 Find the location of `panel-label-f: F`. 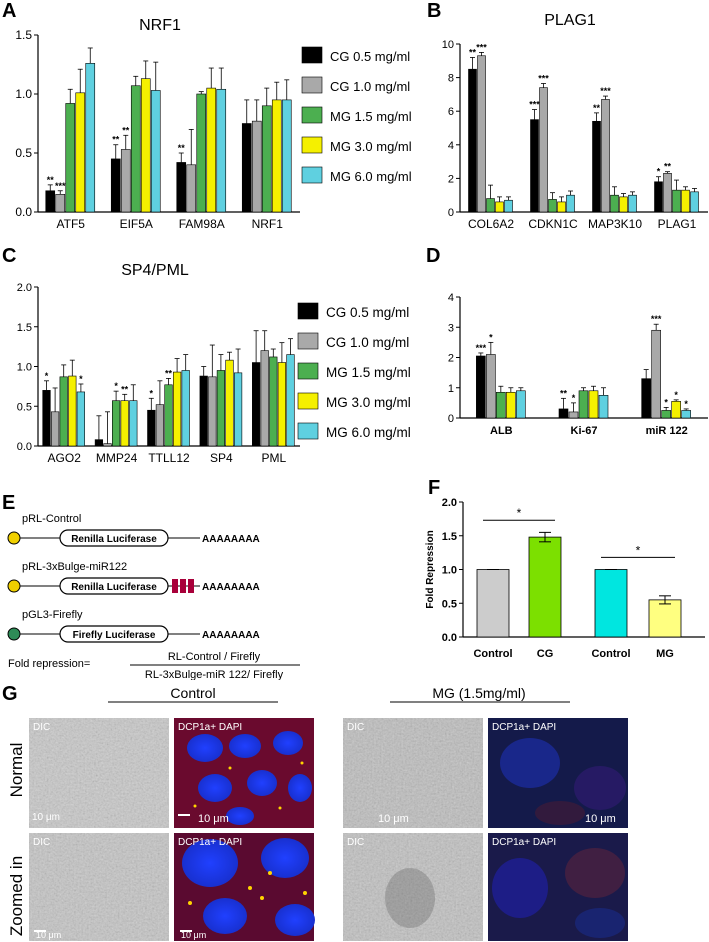

panel-label-f: F is located at coordinates (434, 488).